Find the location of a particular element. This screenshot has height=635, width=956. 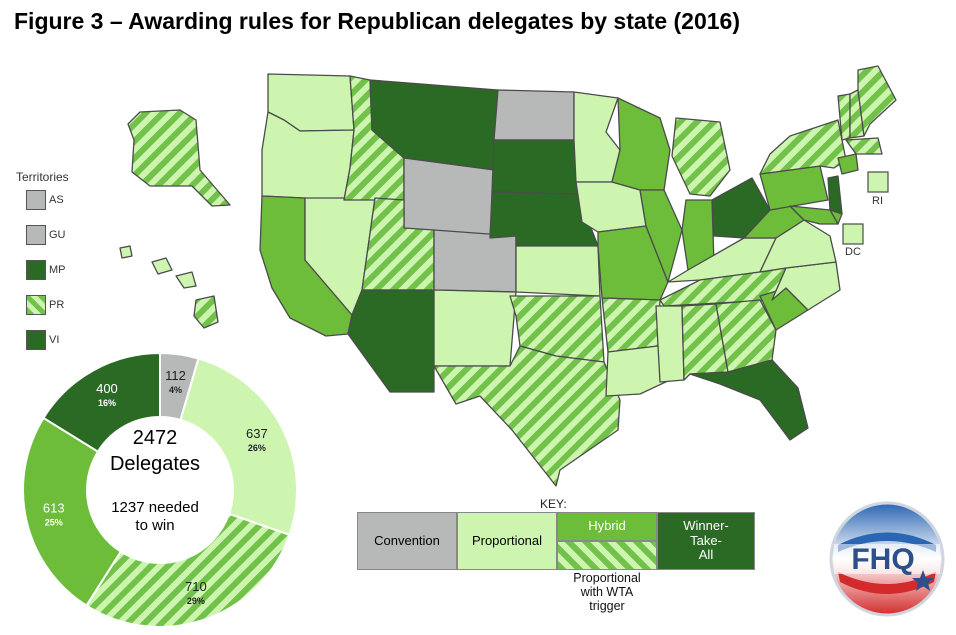

donut-slice-proportional_wta is located at coordinates (188, 570).